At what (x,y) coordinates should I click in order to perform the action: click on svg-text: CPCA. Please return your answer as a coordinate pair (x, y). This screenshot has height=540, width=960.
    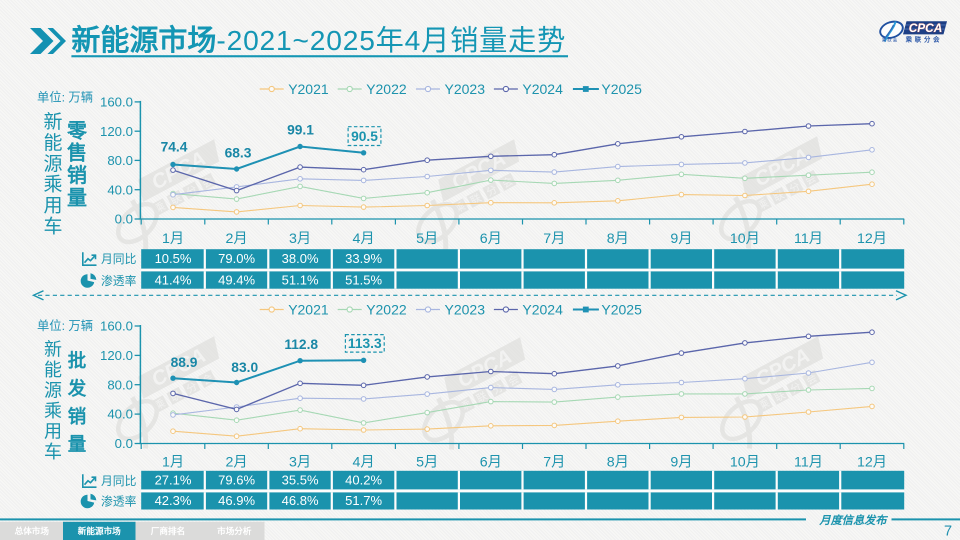
    Looking at the image, I should click on (925, 28).